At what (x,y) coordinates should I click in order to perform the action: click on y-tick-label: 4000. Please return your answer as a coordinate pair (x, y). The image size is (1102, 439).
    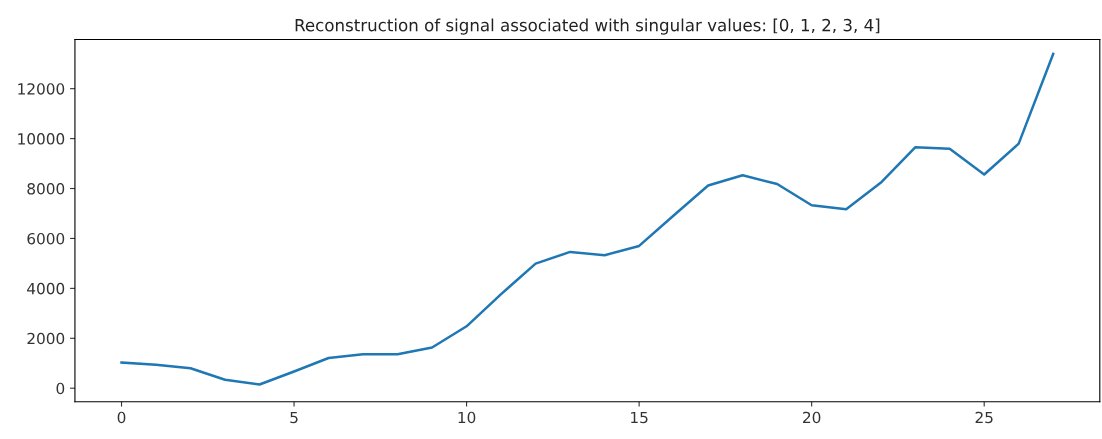
    Looking at the image, I should click on (46, 288).